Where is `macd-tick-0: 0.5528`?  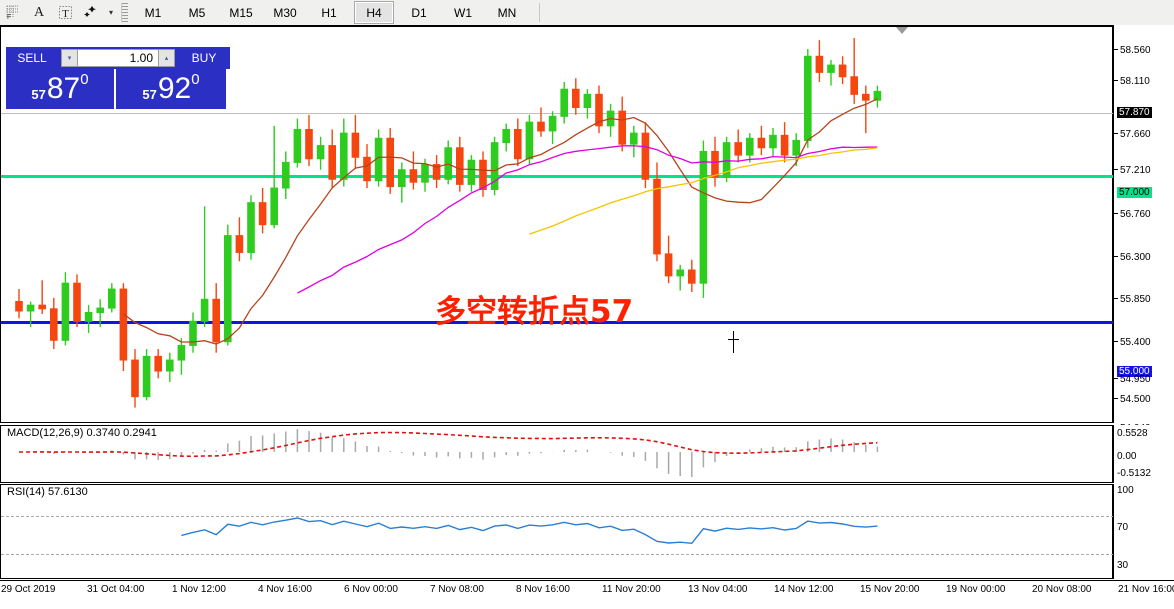
macd-tick-0: 0.5528 is located at coordinates (1132, 433).